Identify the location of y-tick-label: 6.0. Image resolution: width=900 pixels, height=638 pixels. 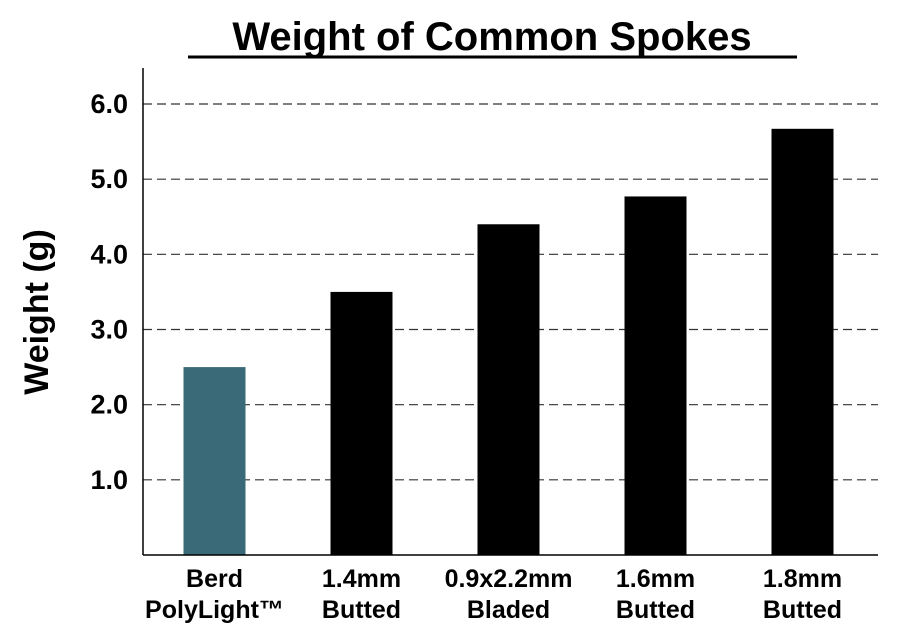
(109, 104).